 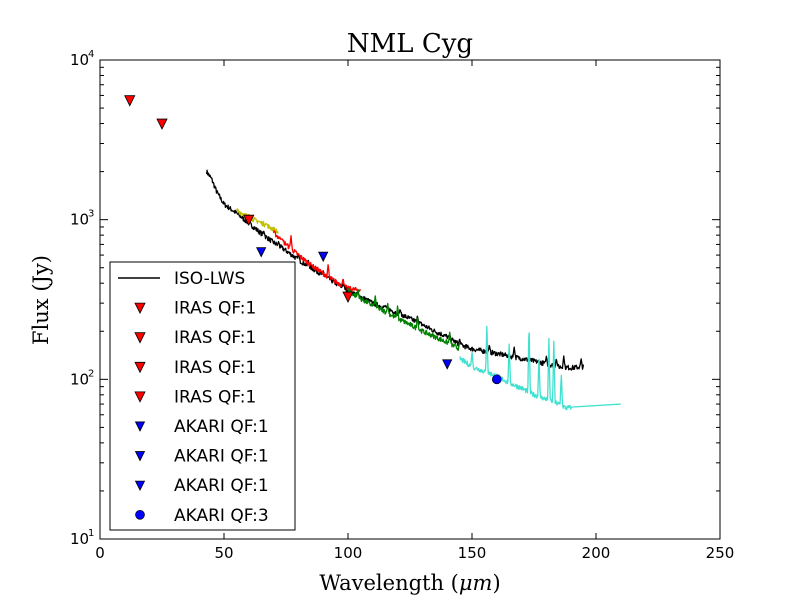 I want to click on legend-label-2: IRAS QF:1, so click(x=215, y=338).